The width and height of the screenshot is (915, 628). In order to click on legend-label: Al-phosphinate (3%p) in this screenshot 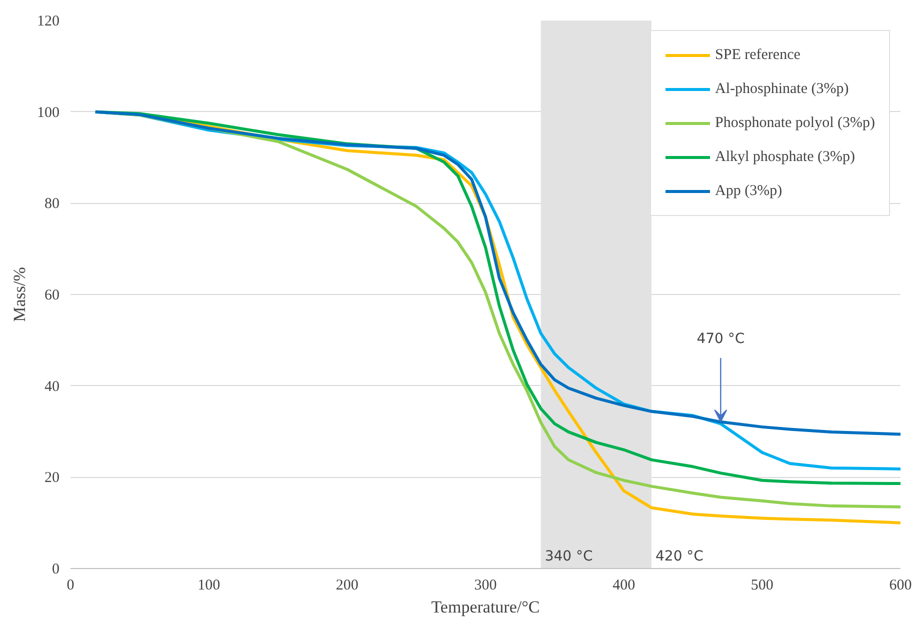, I will do `click(782, 89)`.